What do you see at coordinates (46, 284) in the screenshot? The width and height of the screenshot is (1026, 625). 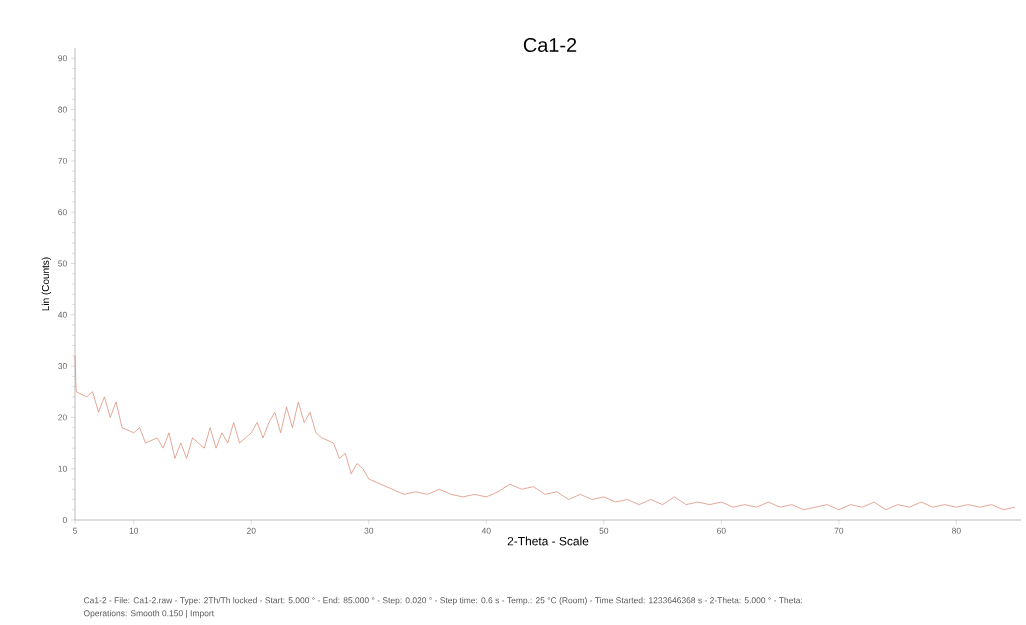 I see `y-axis-title: Lin (Counts)` at bounding box center [46, 284].